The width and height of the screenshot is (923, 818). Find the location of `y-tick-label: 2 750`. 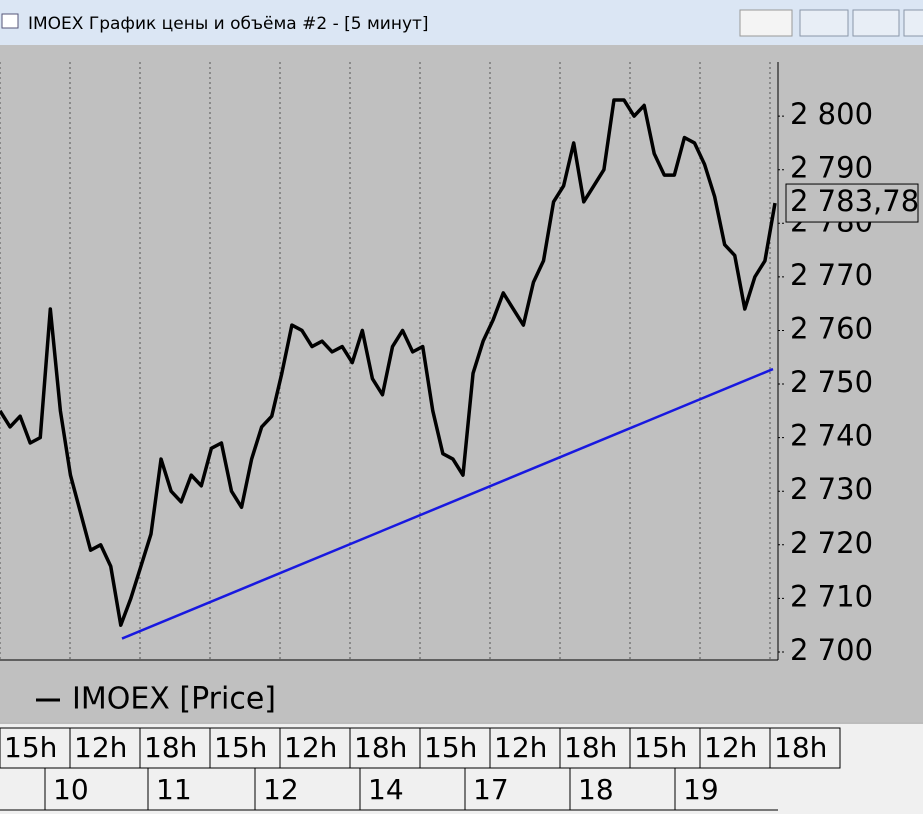

y-tick-label: 2 750 is located at coordinates (831, 382).